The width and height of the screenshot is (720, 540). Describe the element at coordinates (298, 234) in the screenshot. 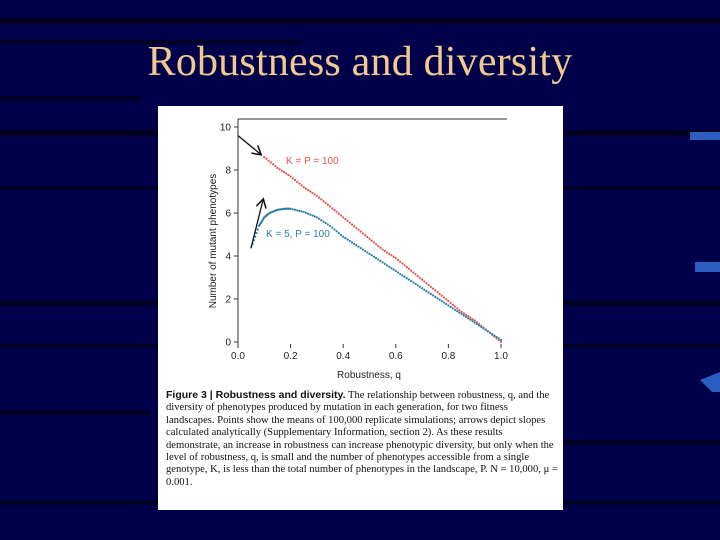

I see `annotation-k-5-p-100: K = 5, P = 100` at that location.